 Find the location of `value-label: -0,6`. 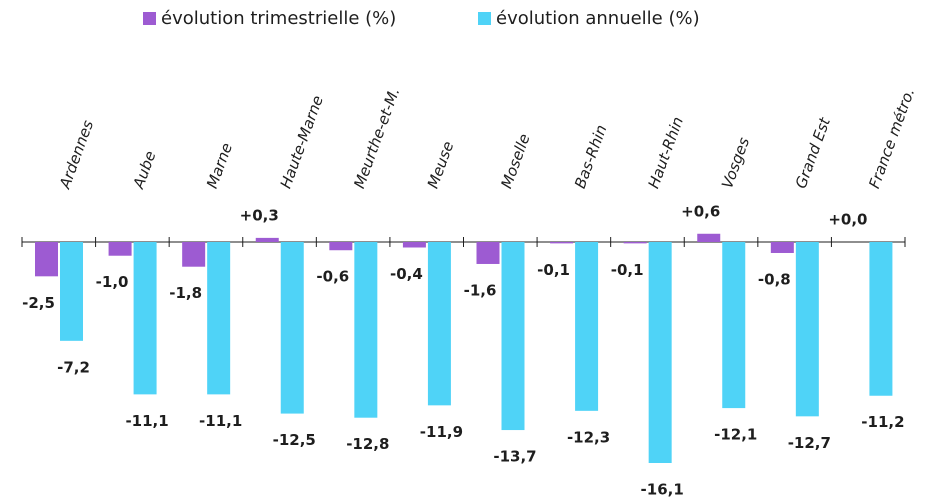

value-label: -0,6 is located at coordinates (332, 277).